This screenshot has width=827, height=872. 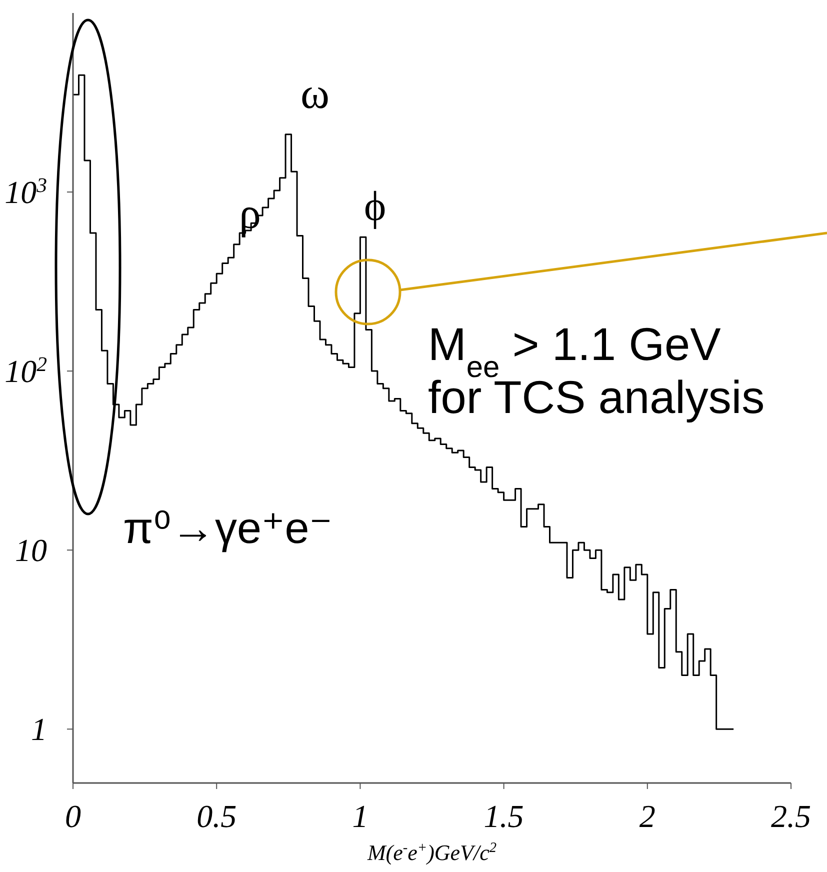 I want to click on annotation: M$_{ee}$ > 1.1 GeV for TCS analysis, so click(x=596, y=370).